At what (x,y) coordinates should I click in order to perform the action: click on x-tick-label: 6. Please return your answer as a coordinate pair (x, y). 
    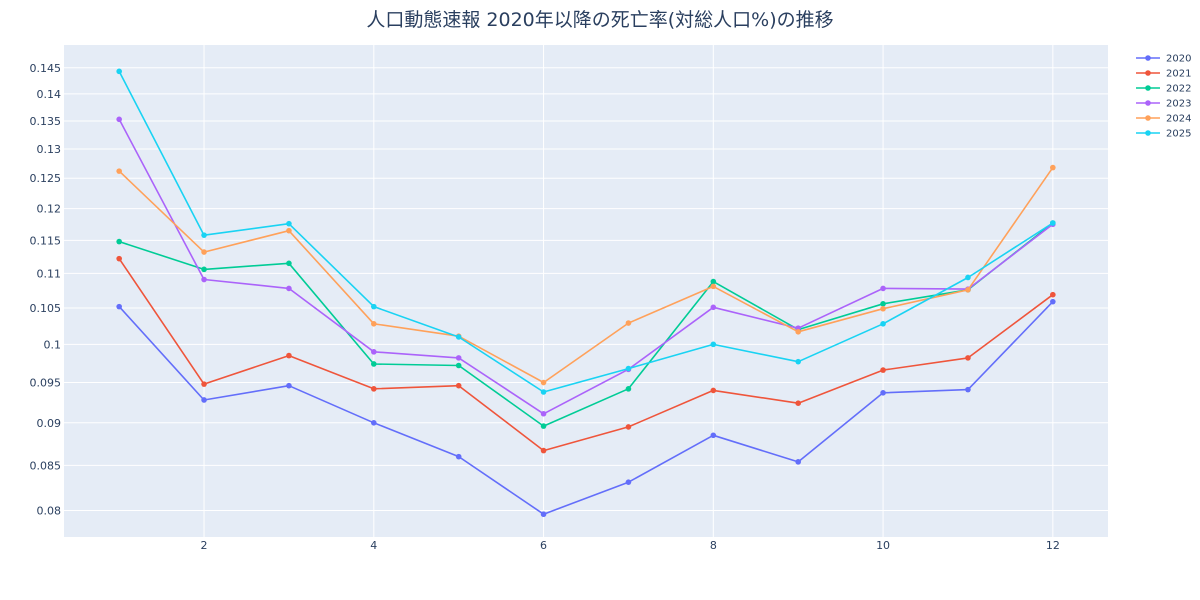
    Looking at the image, I should click on (543, 545).